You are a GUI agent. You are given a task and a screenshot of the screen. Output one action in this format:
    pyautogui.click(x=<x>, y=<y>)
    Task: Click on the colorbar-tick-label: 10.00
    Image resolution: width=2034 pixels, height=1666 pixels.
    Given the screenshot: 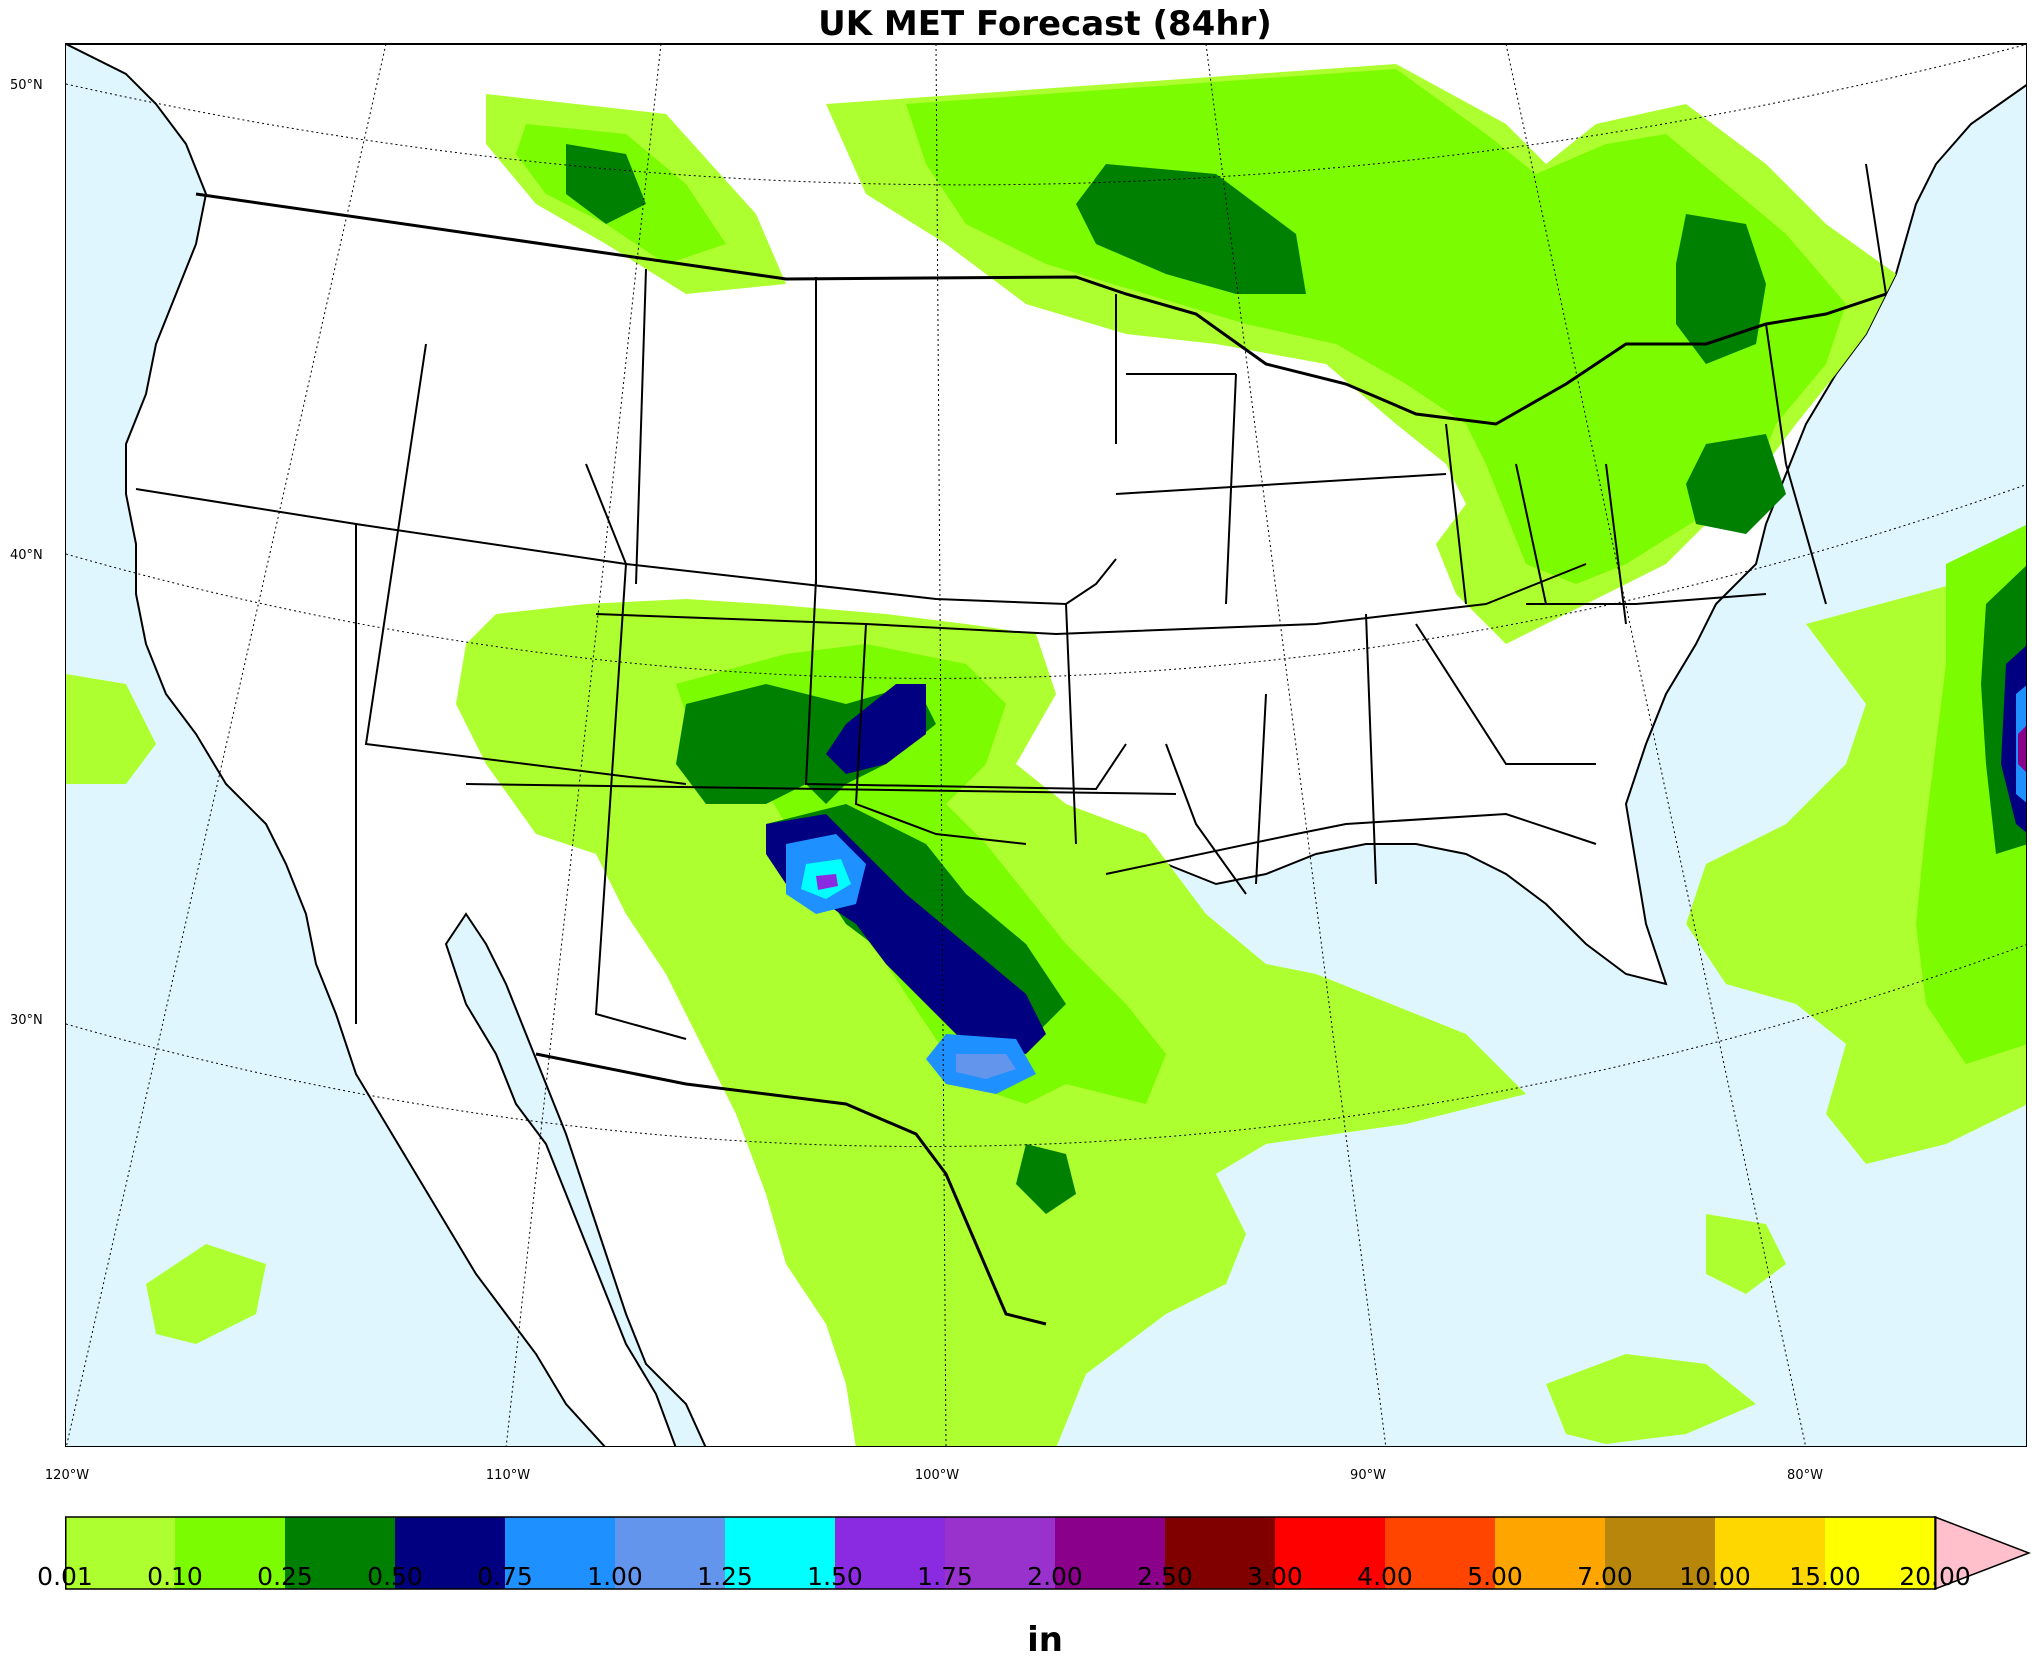 What is the action you would take?
    pyautogui.click(x=1715, y=1576)
    